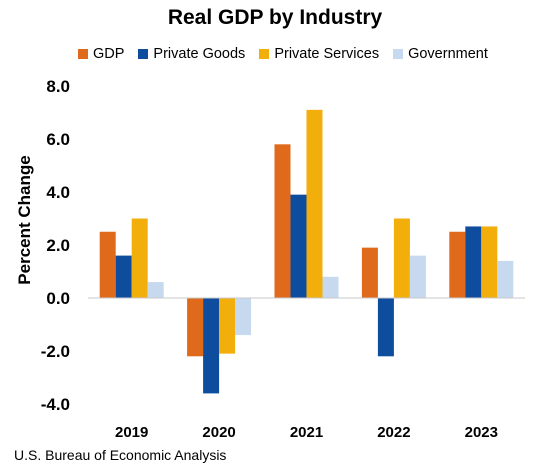  What do you see at coordinates (58, 86) in the screenshot?
I see `y-tick-label: 8.0` at bounding box center [58, 86].